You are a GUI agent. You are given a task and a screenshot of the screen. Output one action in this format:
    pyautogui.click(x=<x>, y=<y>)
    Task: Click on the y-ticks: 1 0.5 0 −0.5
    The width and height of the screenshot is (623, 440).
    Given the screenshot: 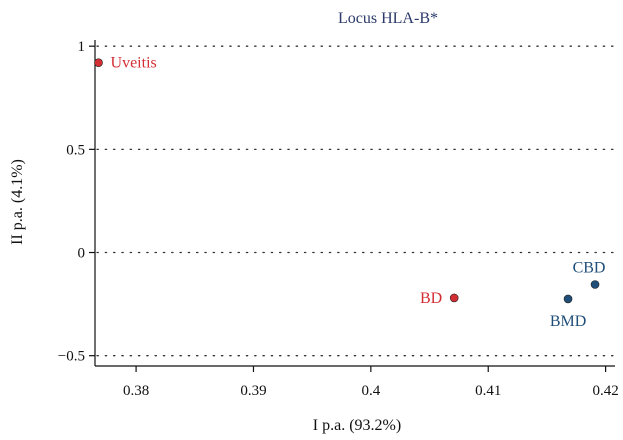 What is the action you would take?
    pyautogui.click(x=76, y=202)
    